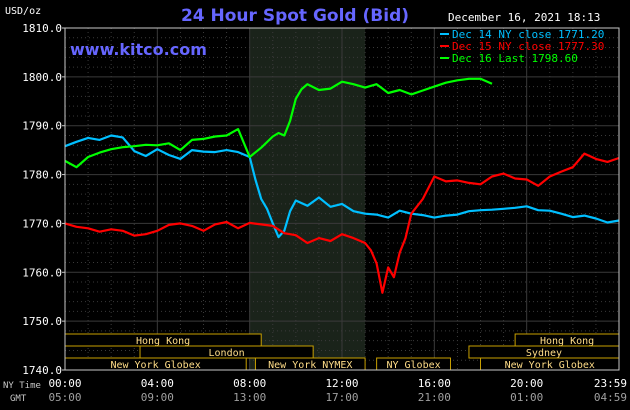  What do you see at coordinates (434, 397) in the screenshot?
I see `x-tick-label-gmt: 21:00` at bounding box center [434, 397].